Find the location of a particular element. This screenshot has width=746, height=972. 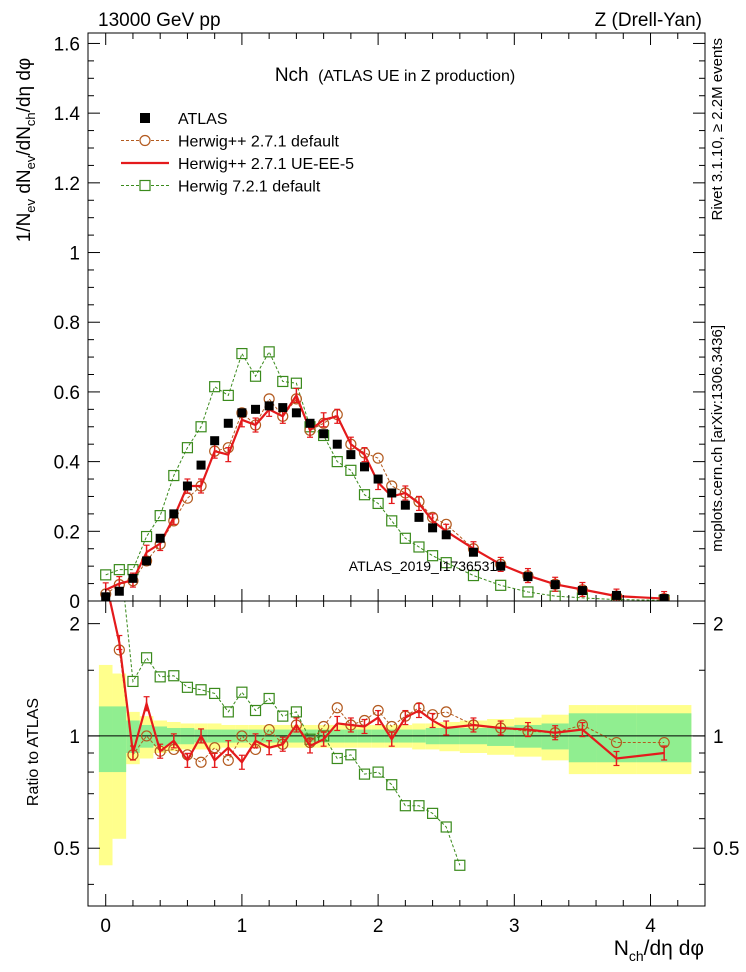

ratio-xtick-label-2: 2 is located at coordinates (378, 926).